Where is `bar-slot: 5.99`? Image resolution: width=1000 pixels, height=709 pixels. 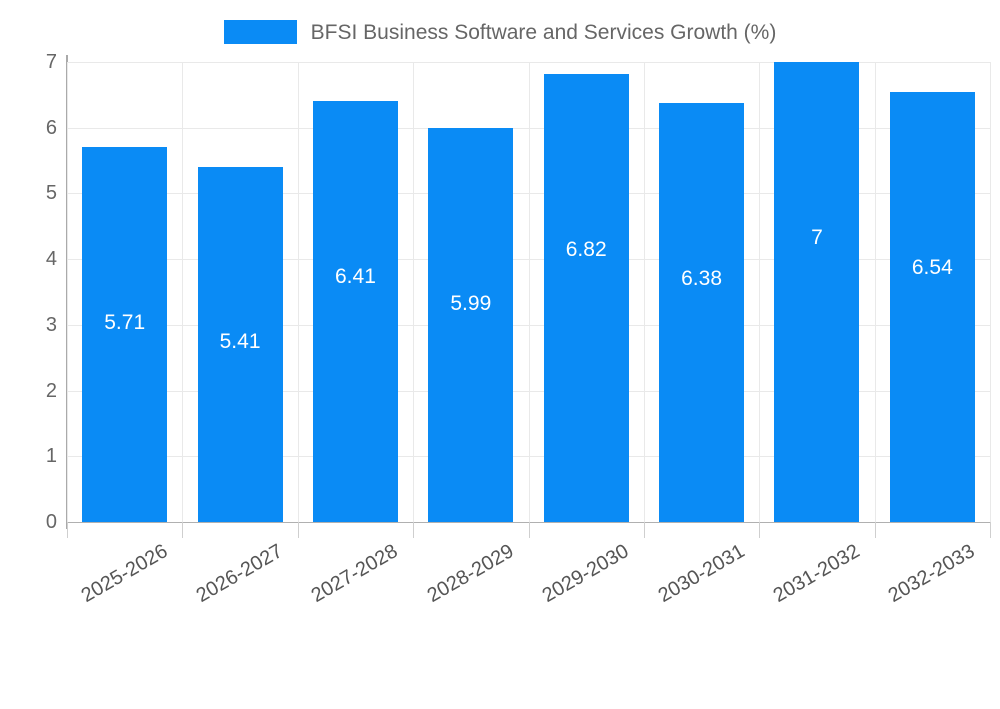
bar-slot: 5.99 is located at coordinates (470, 292).